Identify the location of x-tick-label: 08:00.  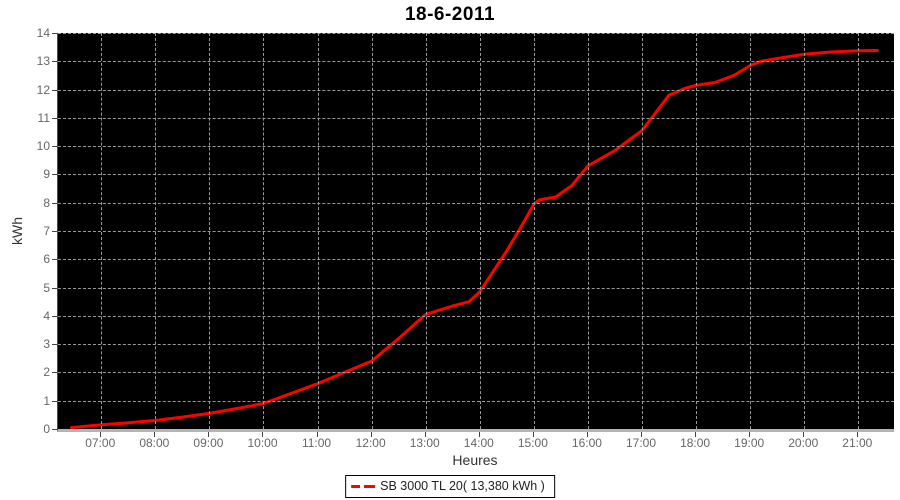
(154, 443).